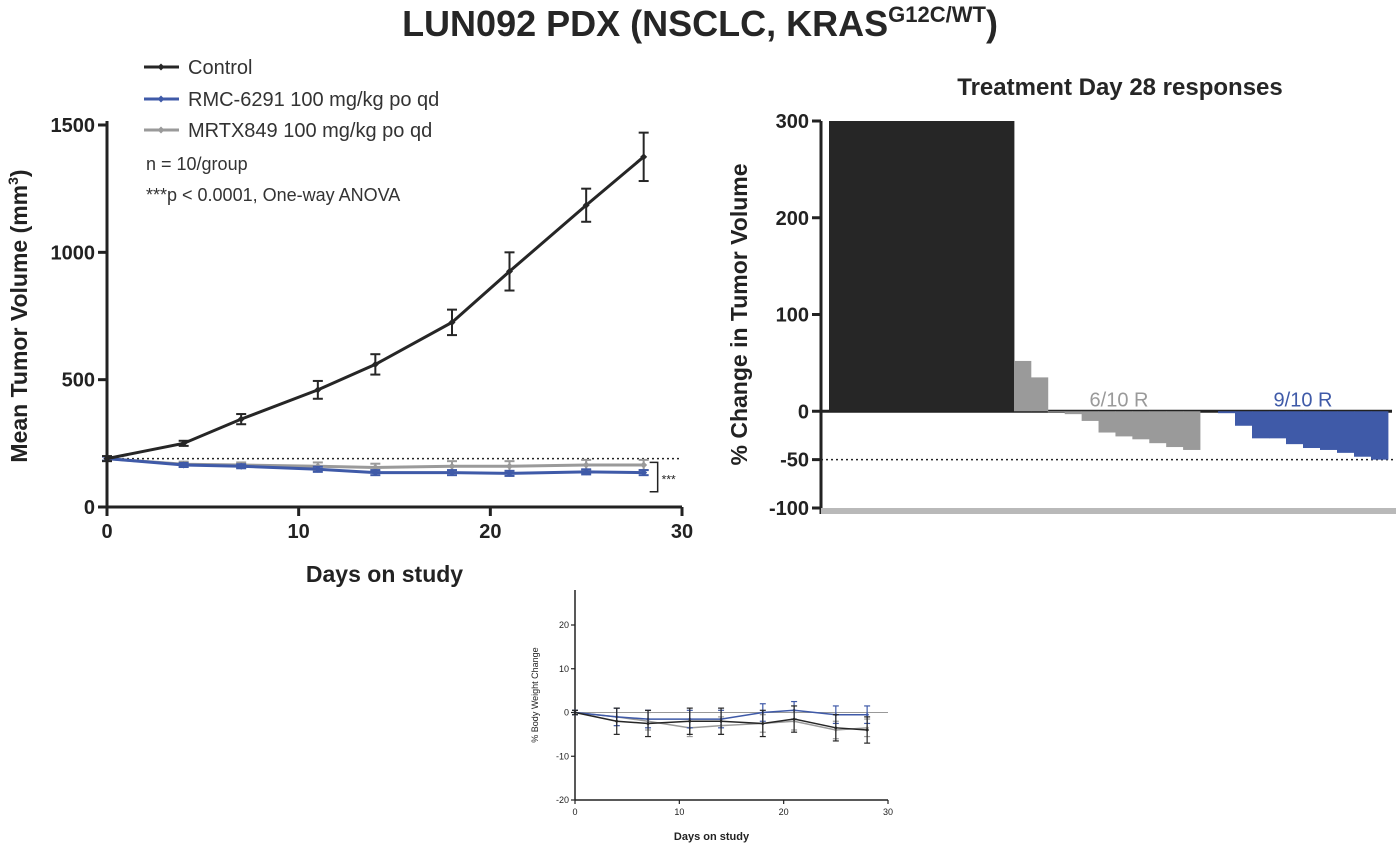 Image resolution: width=1400 pixels, height=850 pixels. Describe the element at coordinates (784, 812) in the screenshot. I see `weight-x-tick-label: 20` at that location.